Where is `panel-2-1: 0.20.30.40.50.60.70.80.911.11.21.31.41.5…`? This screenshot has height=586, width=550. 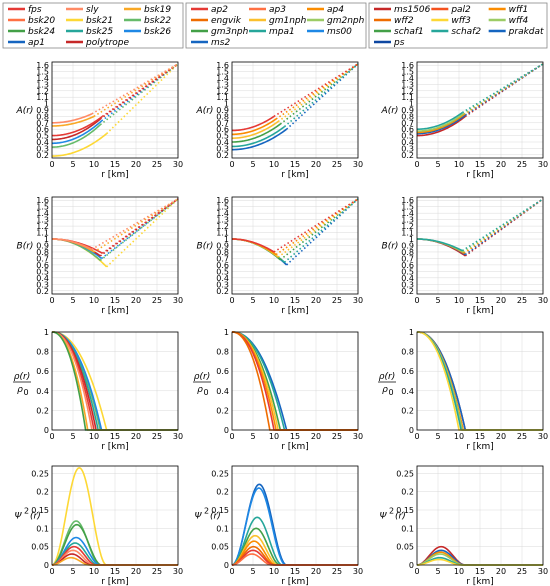
panel-2-1: 0.20.30.40.50.60.70.80.911.11.21.31.41.5… is located at coordinates (100, 256).